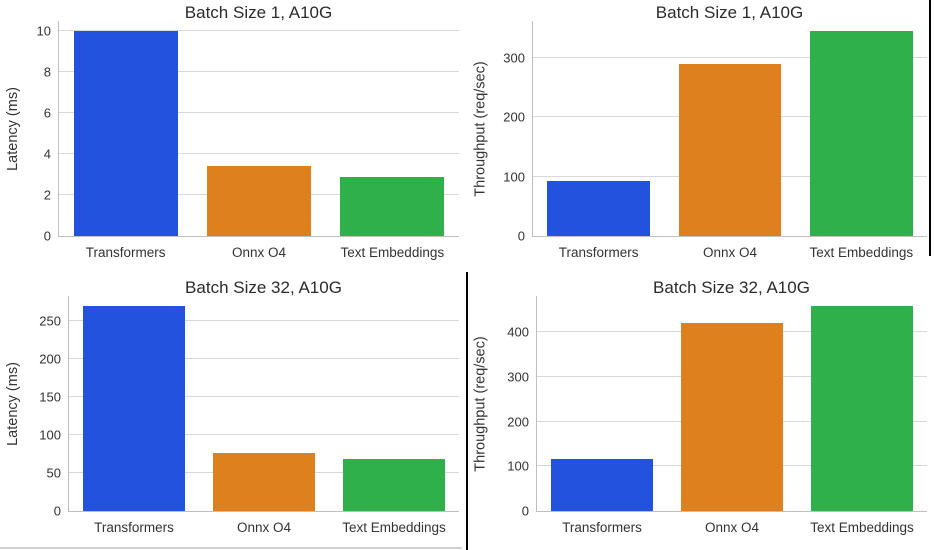 The image size is (935, 550). I want to click on y-tick-label: 400, so click(518, 332).